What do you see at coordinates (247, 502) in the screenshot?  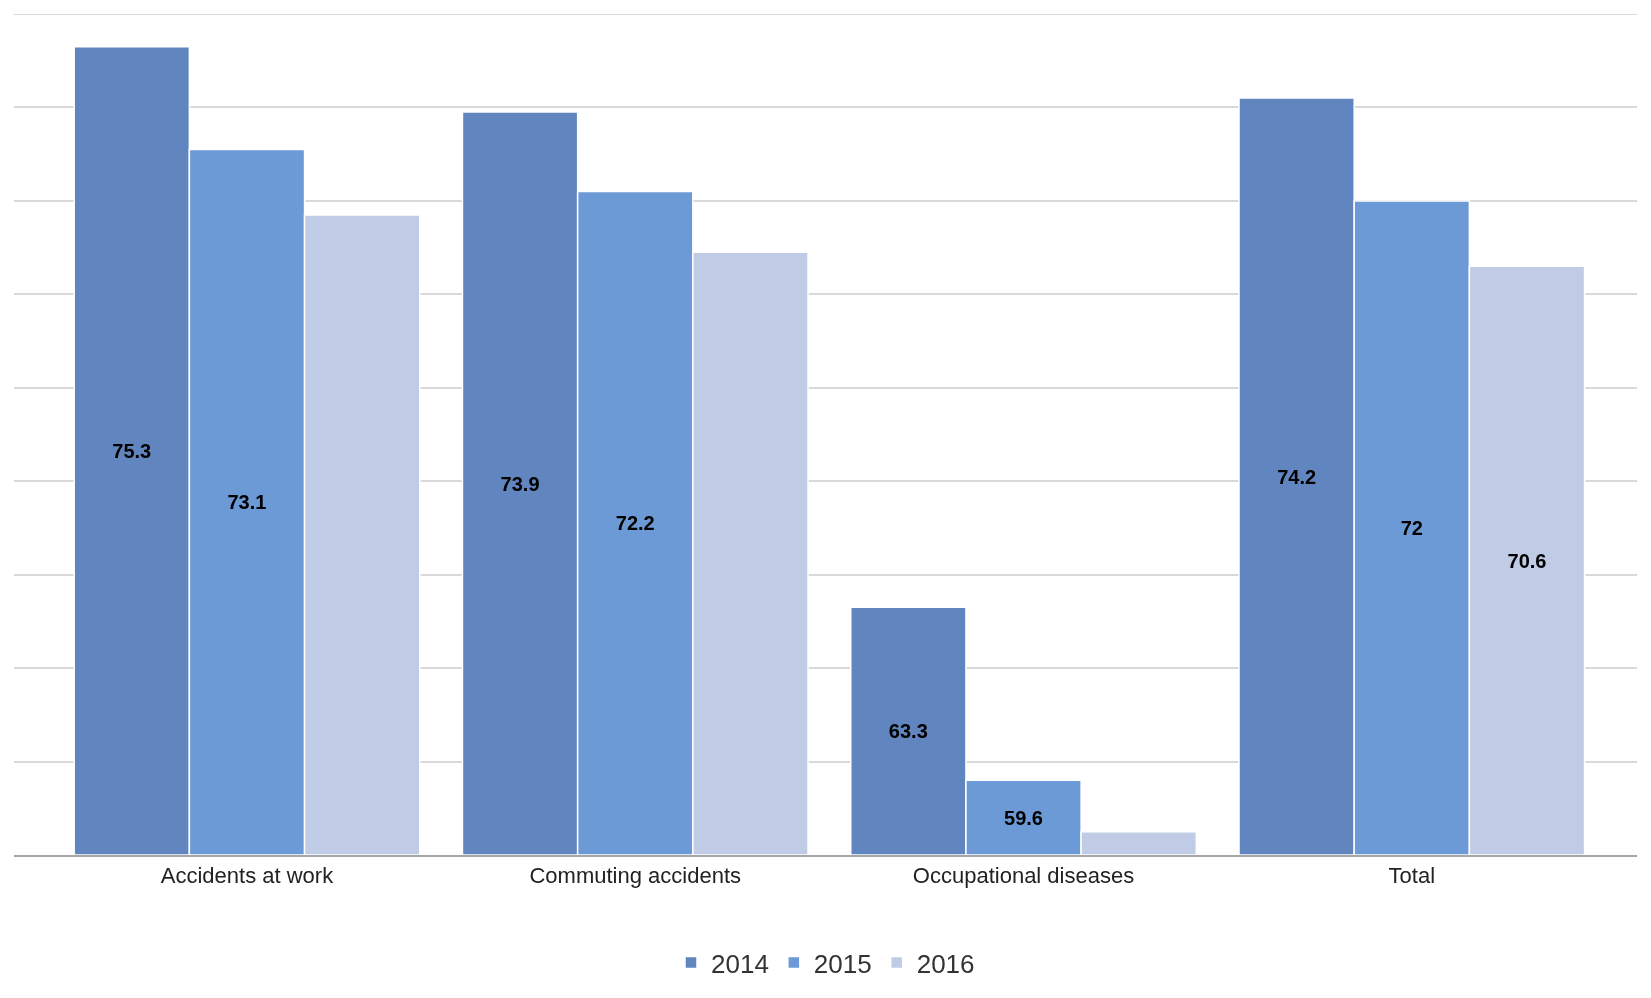 I see `data-label: 73.1` at bounding box center [247, 502].